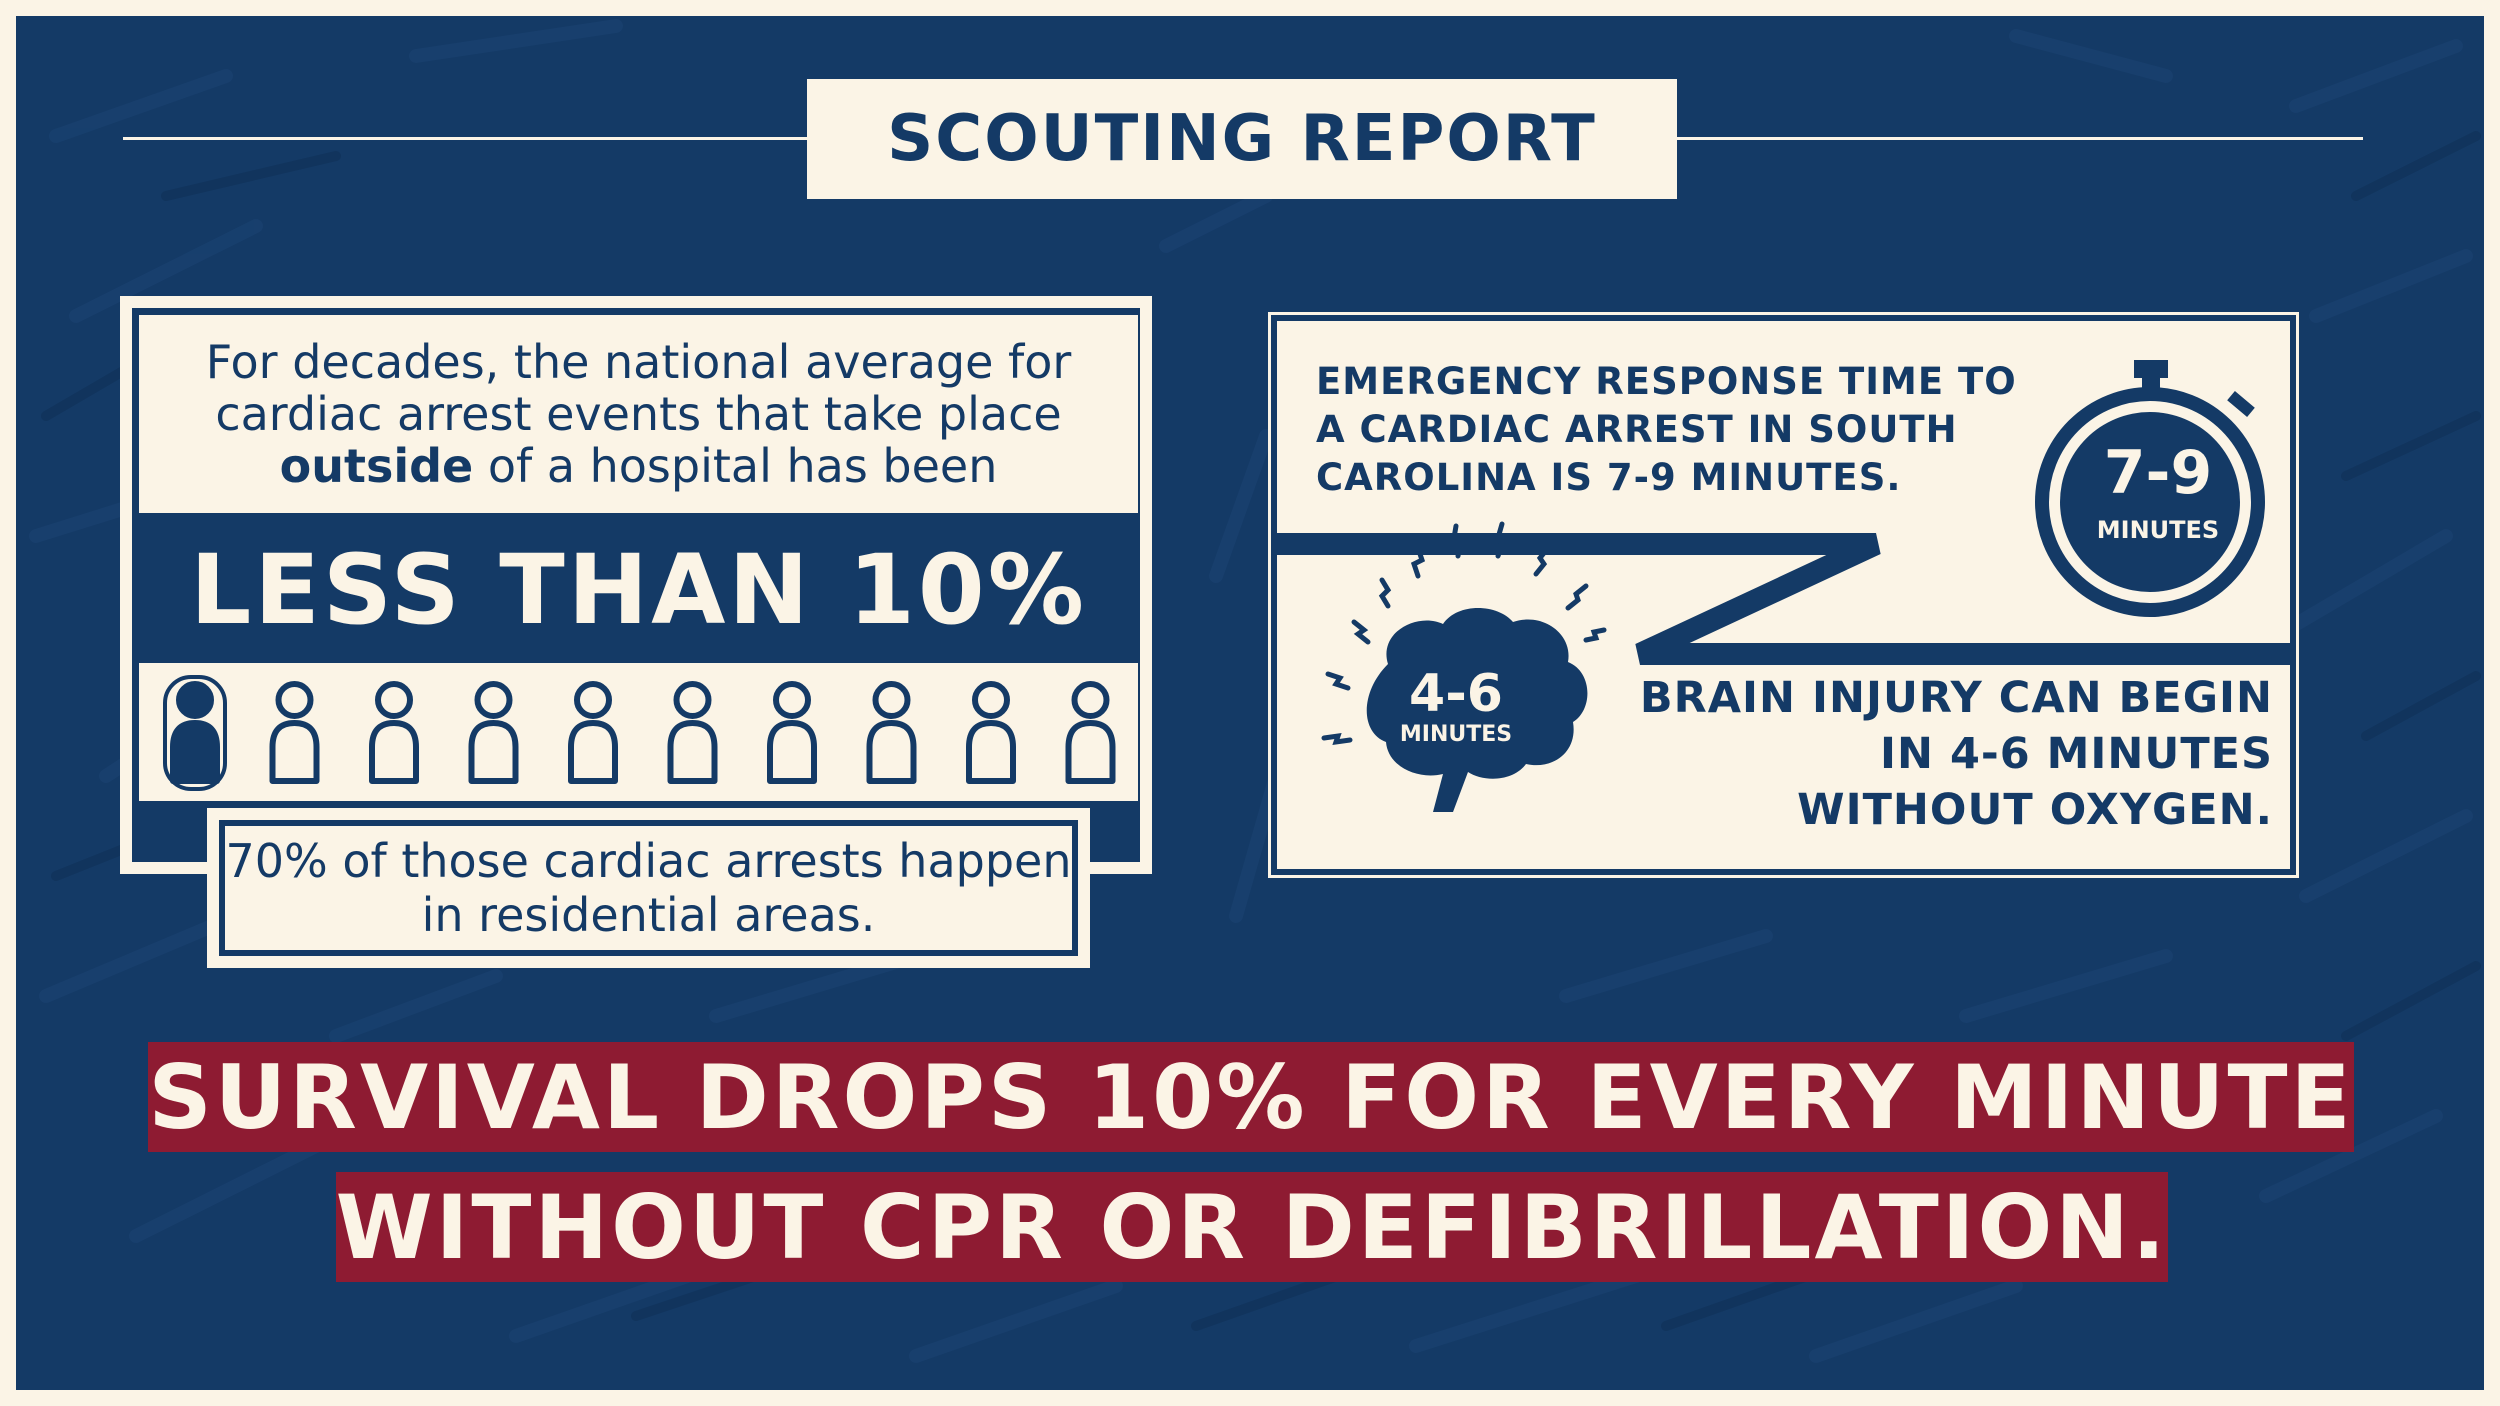  I want to click on survival-banner-line-2: WITHOUT CPR OR DEFIBRILLATION., so click(1252, 1227).